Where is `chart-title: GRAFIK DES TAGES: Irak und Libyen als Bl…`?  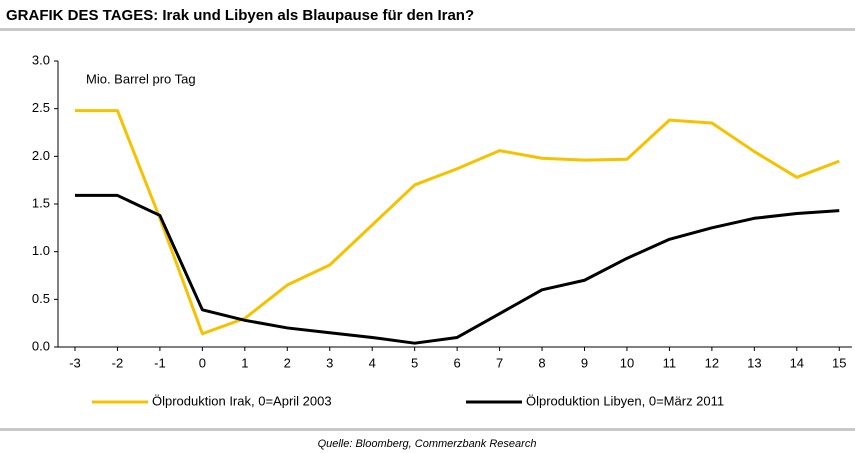 chart-title: GRAFIK DES TAGES: Irak und Libyen als Bl… is located at coordinates (240, 15).